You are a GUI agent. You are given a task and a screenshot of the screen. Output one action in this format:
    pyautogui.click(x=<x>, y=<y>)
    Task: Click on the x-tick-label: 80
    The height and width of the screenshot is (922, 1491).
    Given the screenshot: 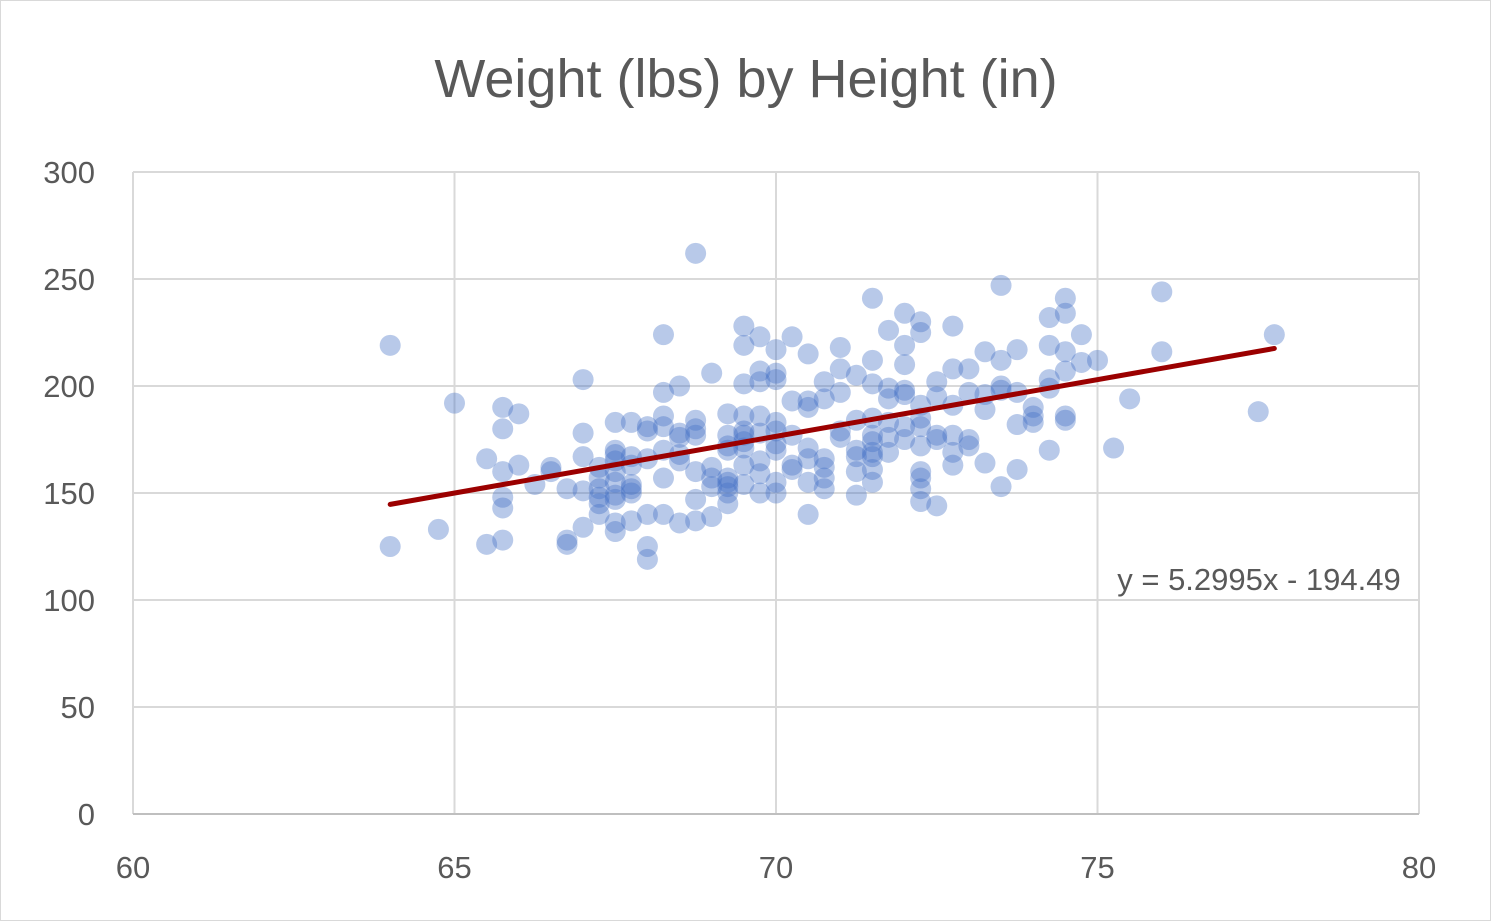 What is the action you would take?
    pyautogui.click(x=1419, y=867)
    